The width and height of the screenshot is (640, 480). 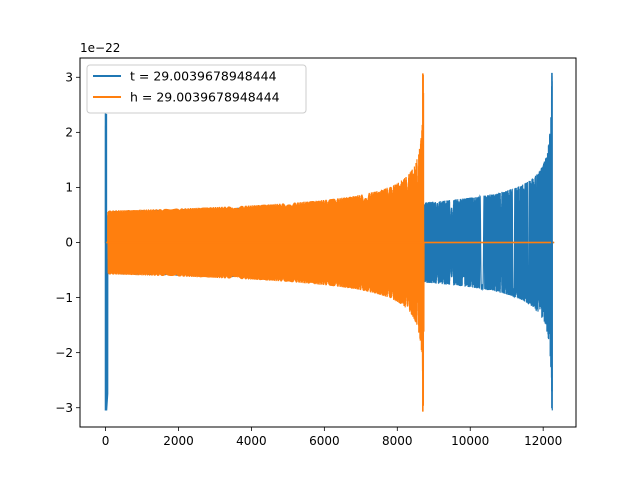 I want to click on x-axis: 0 2000 4000 6000 8000 10000 12000, so click(x=332, y=437).